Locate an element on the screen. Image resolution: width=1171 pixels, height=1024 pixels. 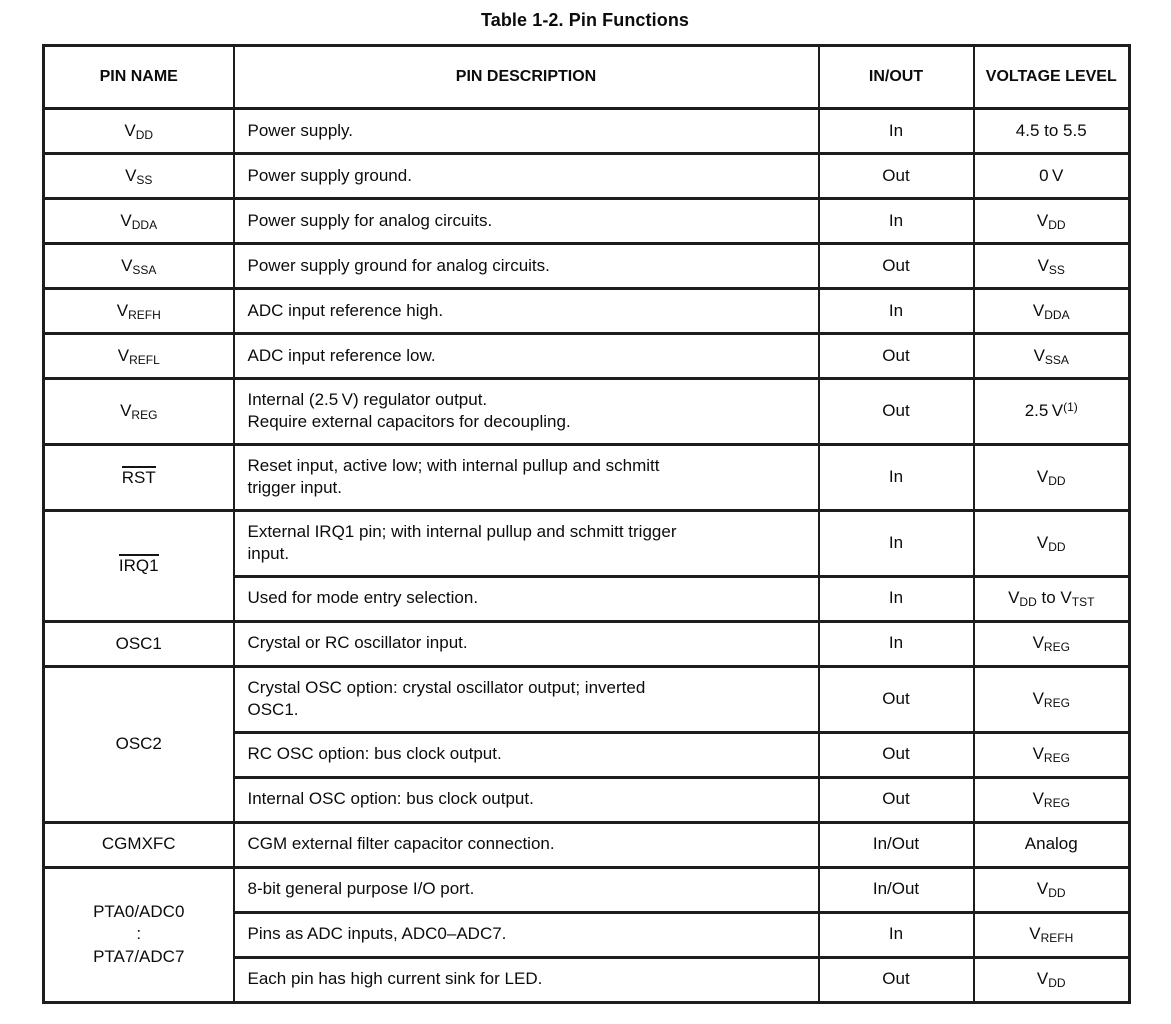
pin-name-line: VSSA is located at coordinates (139, 266).